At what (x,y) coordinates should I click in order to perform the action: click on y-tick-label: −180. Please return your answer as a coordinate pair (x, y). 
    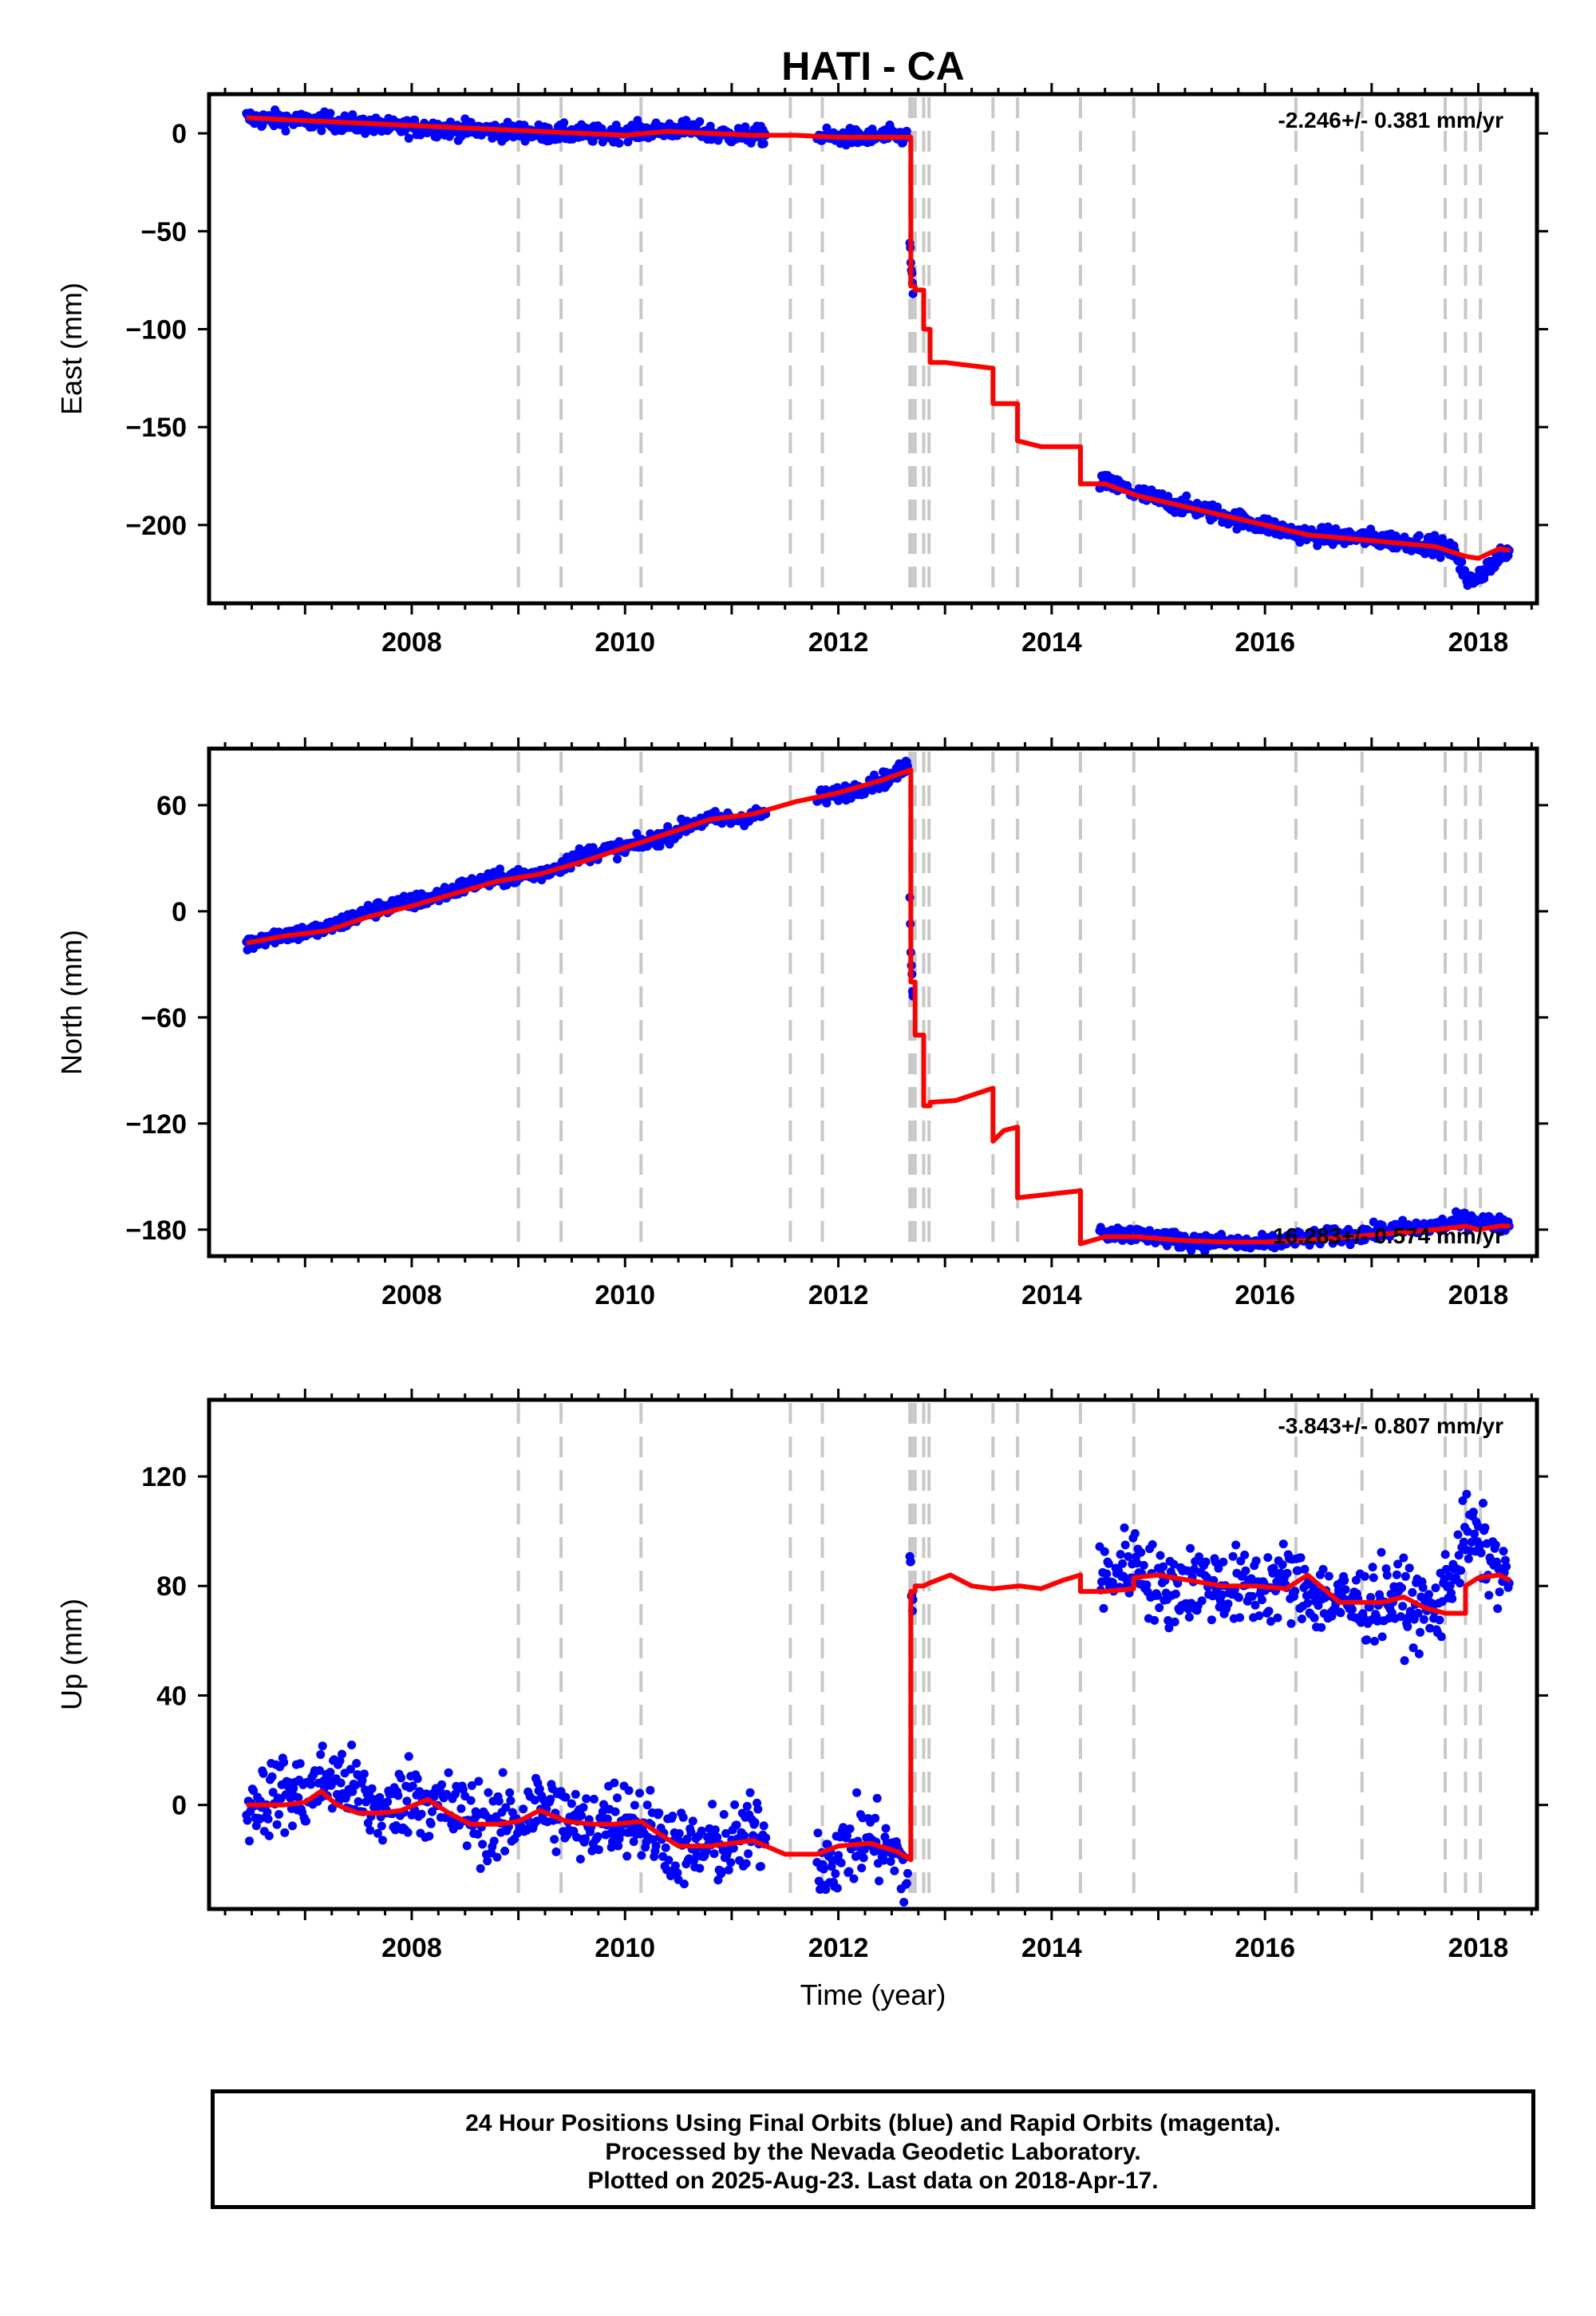
    Looking at the image, I should click on (156, 1230).